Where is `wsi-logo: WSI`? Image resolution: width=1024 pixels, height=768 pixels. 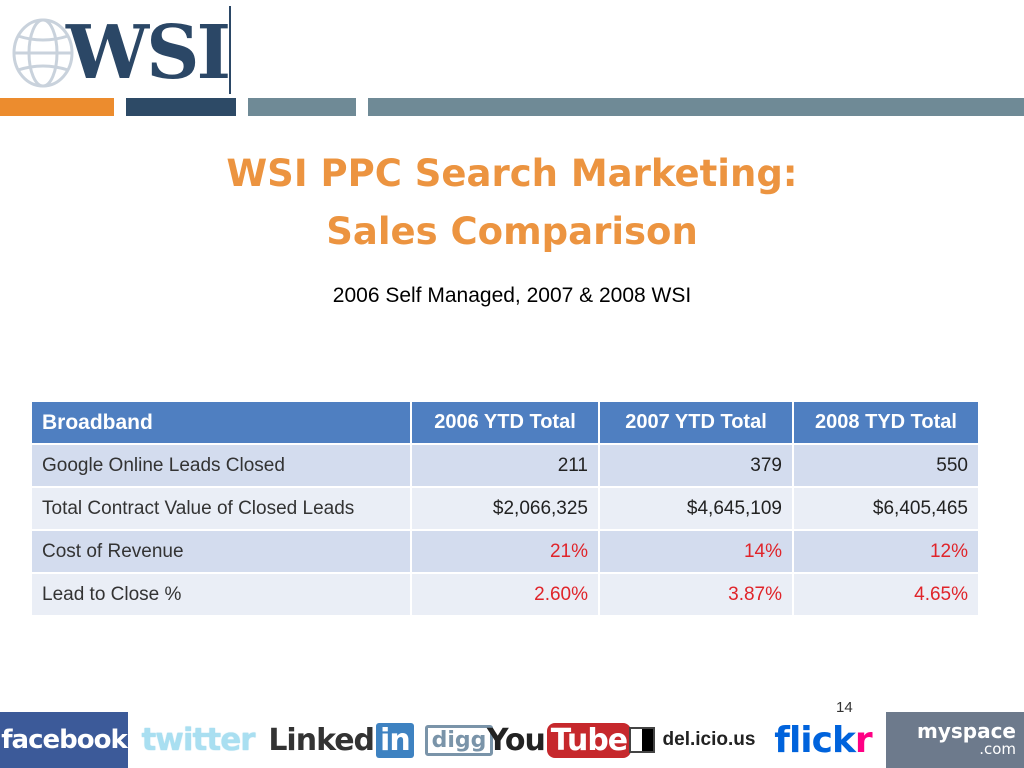
wsi-logo: WSI is located at coordinates (120, 52).